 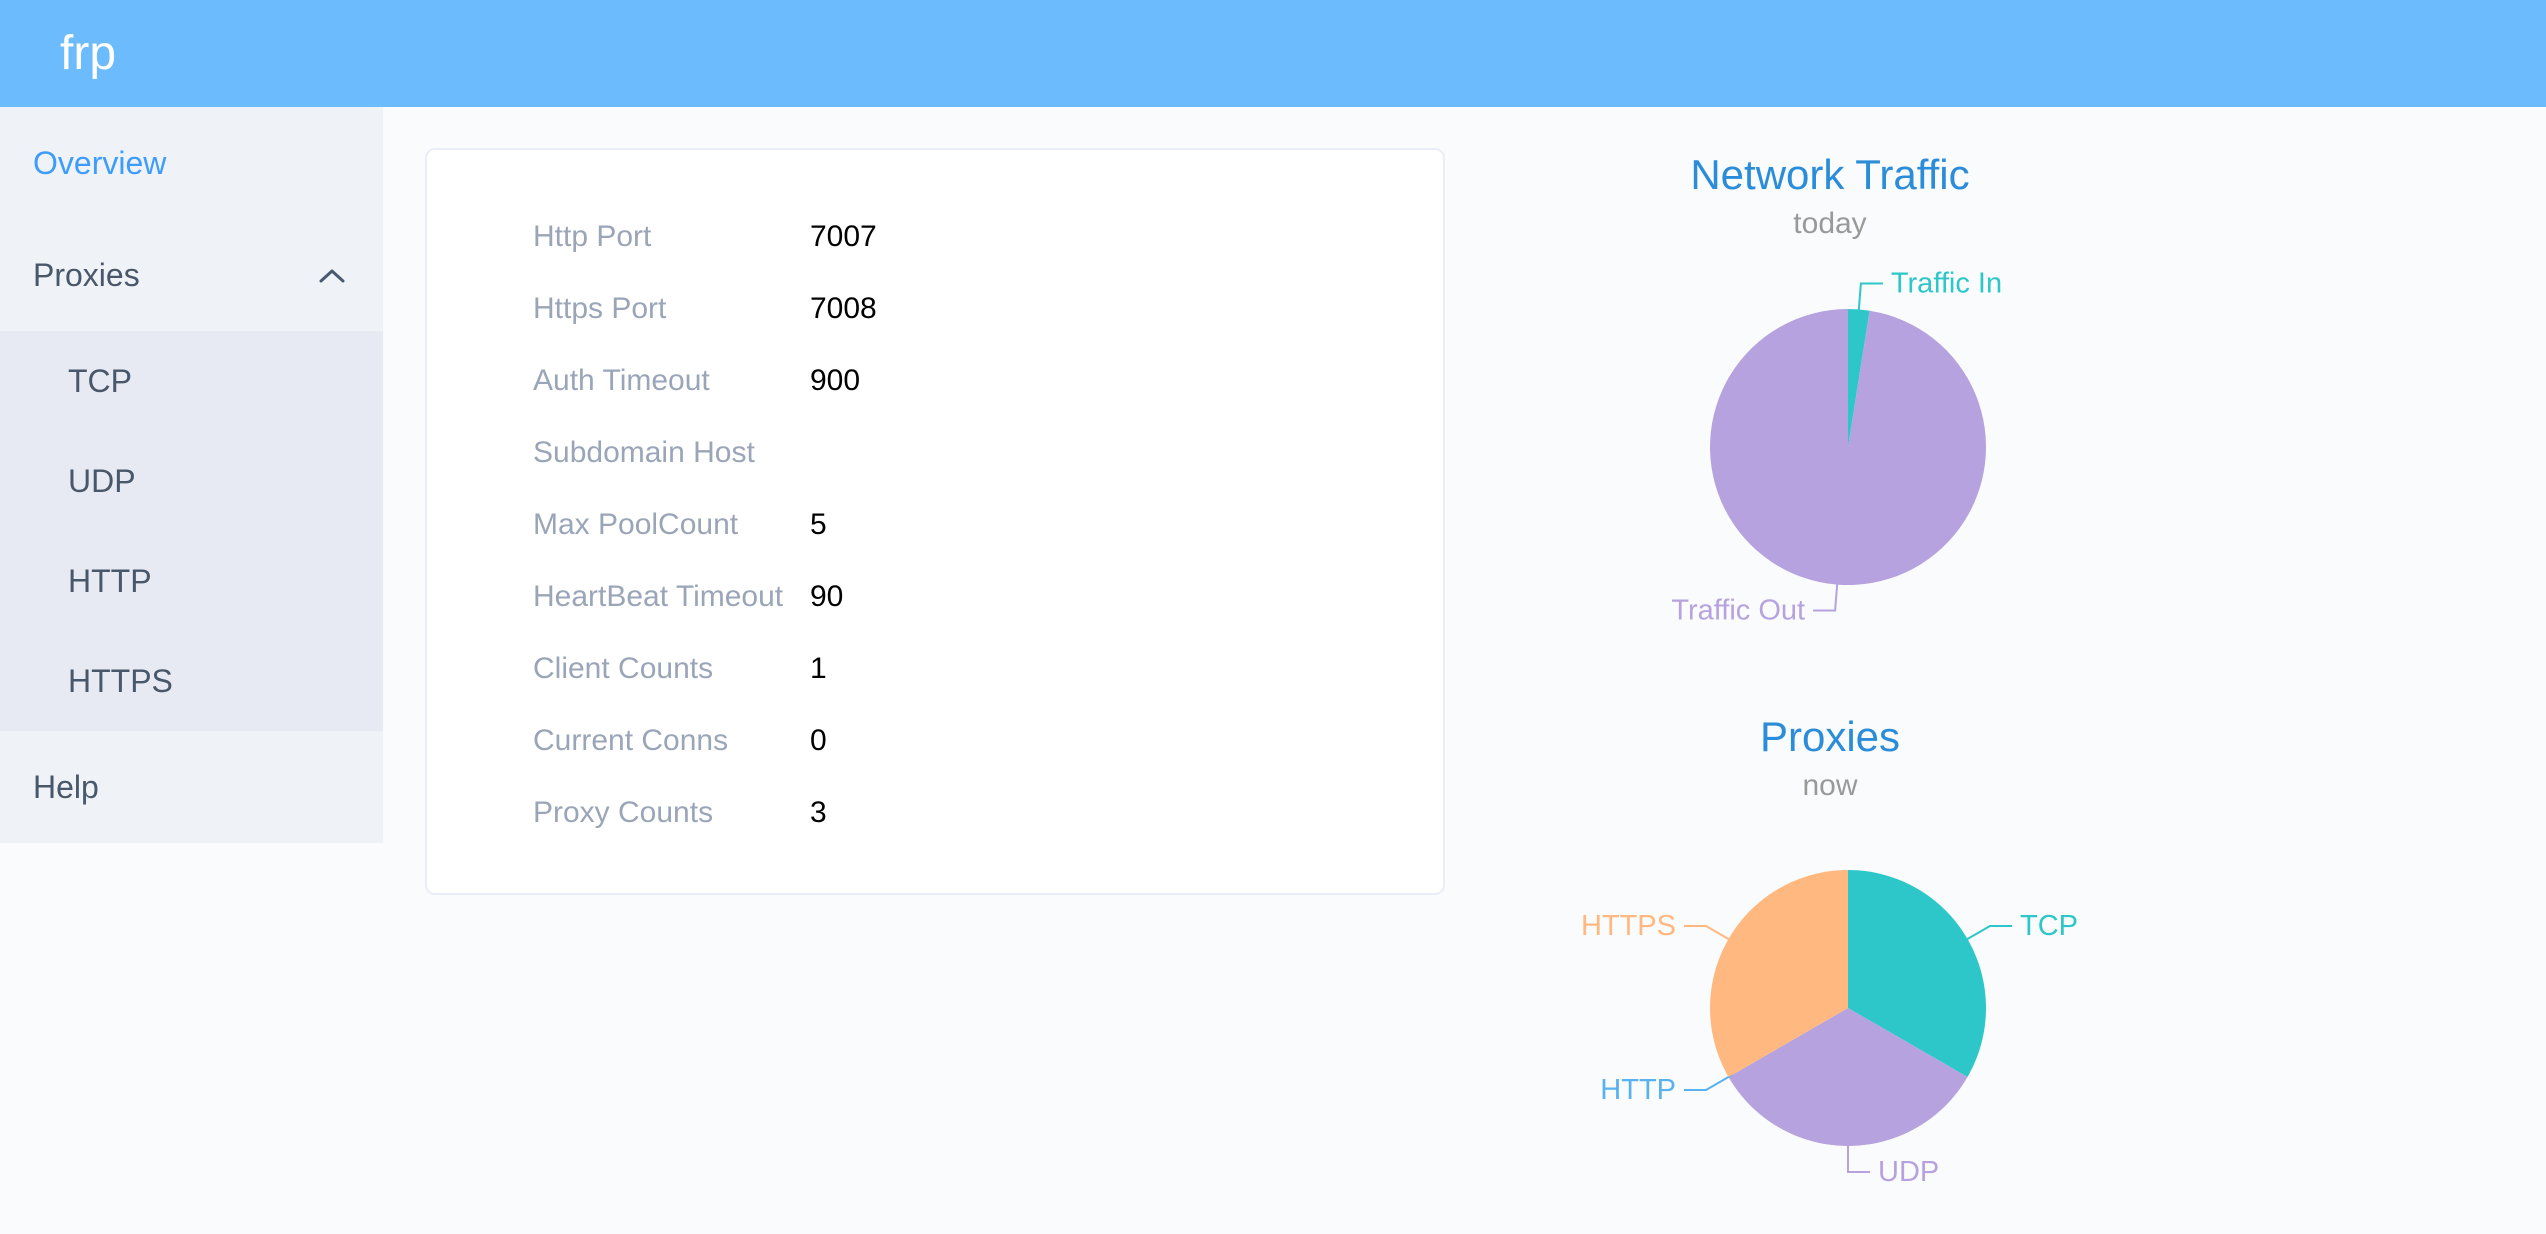 I want to click on info-label: Https Port, so click(x=600, y=308).